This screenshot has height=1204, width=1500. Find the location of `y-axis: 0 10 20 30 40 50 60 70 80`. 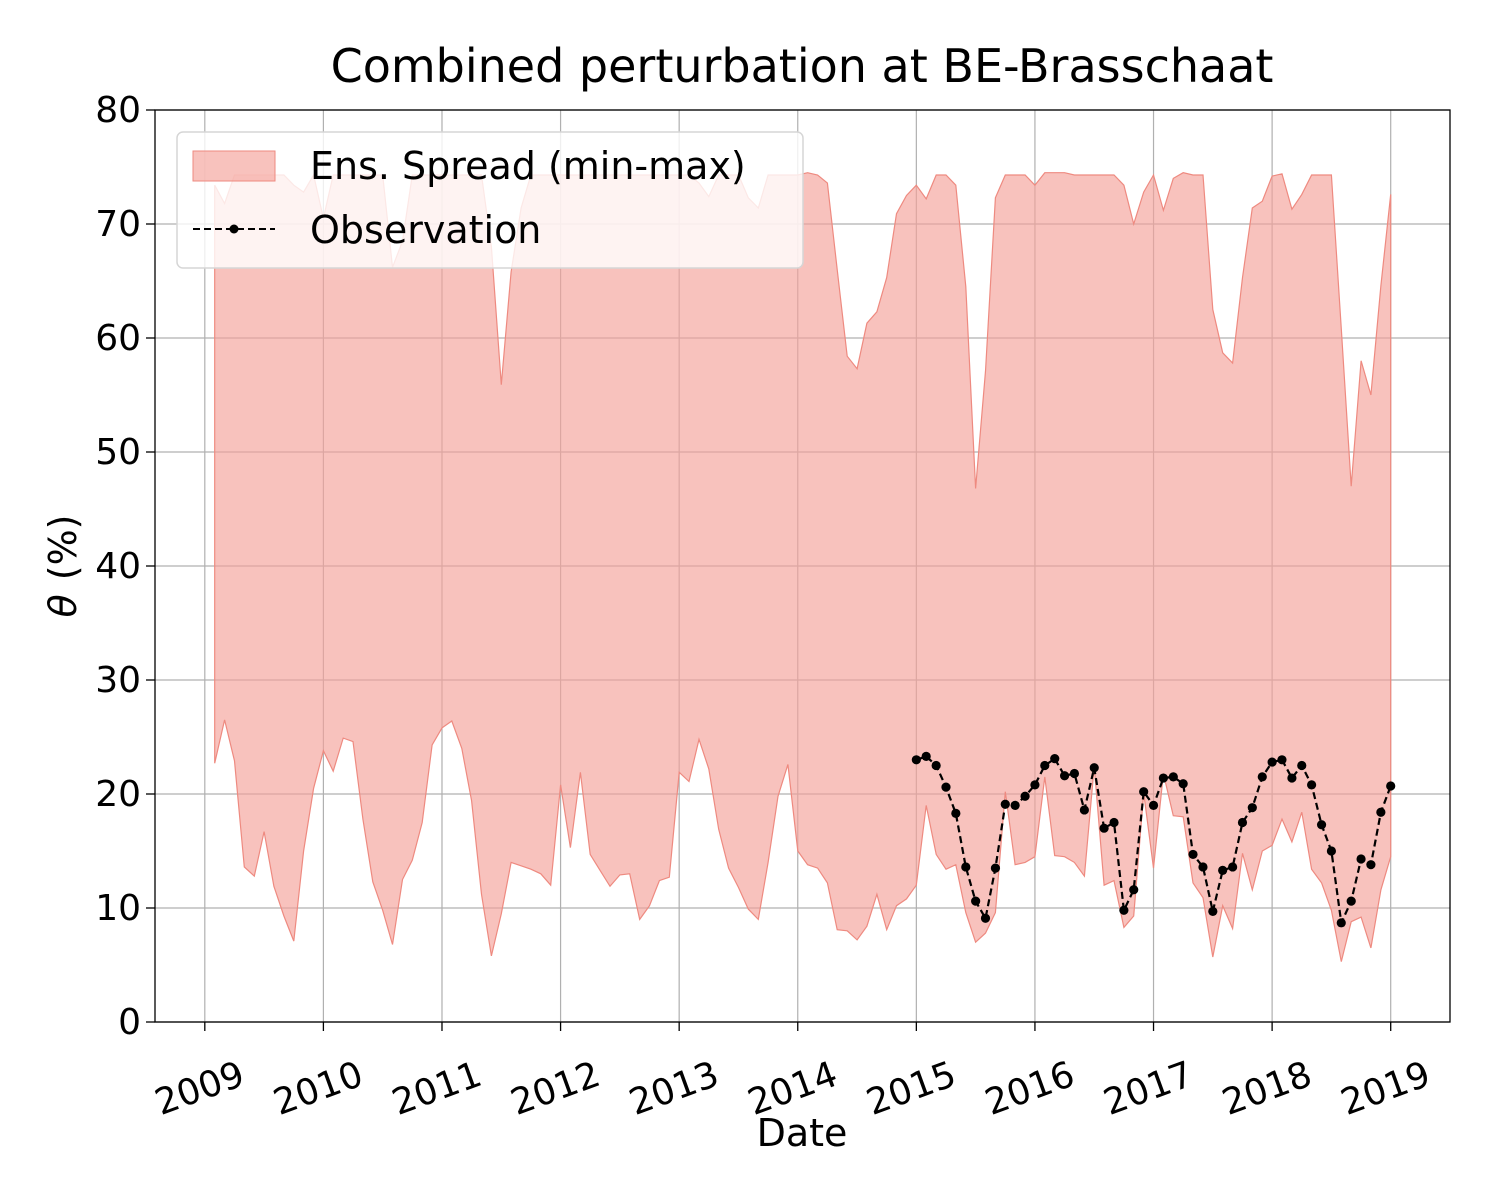

y-axis: 0 10 20 30 40 50 60 70 80 is located at coordinates (125, 566).